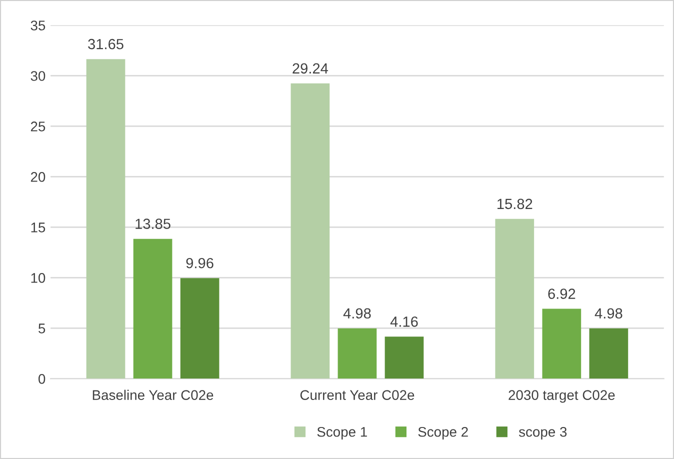  Describe the element at coordinates (38, 227) in the screenshot. I see `y-tick-label: 15` at that location.